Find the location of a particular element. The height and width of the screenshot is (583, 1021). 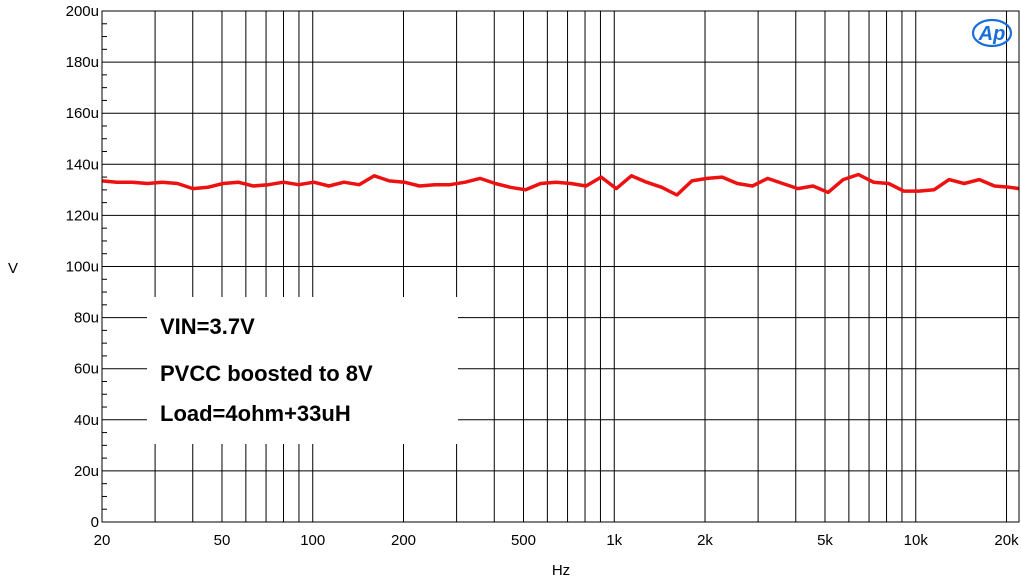

ap-logo-text: Ap is located at coordinates (992, 34).